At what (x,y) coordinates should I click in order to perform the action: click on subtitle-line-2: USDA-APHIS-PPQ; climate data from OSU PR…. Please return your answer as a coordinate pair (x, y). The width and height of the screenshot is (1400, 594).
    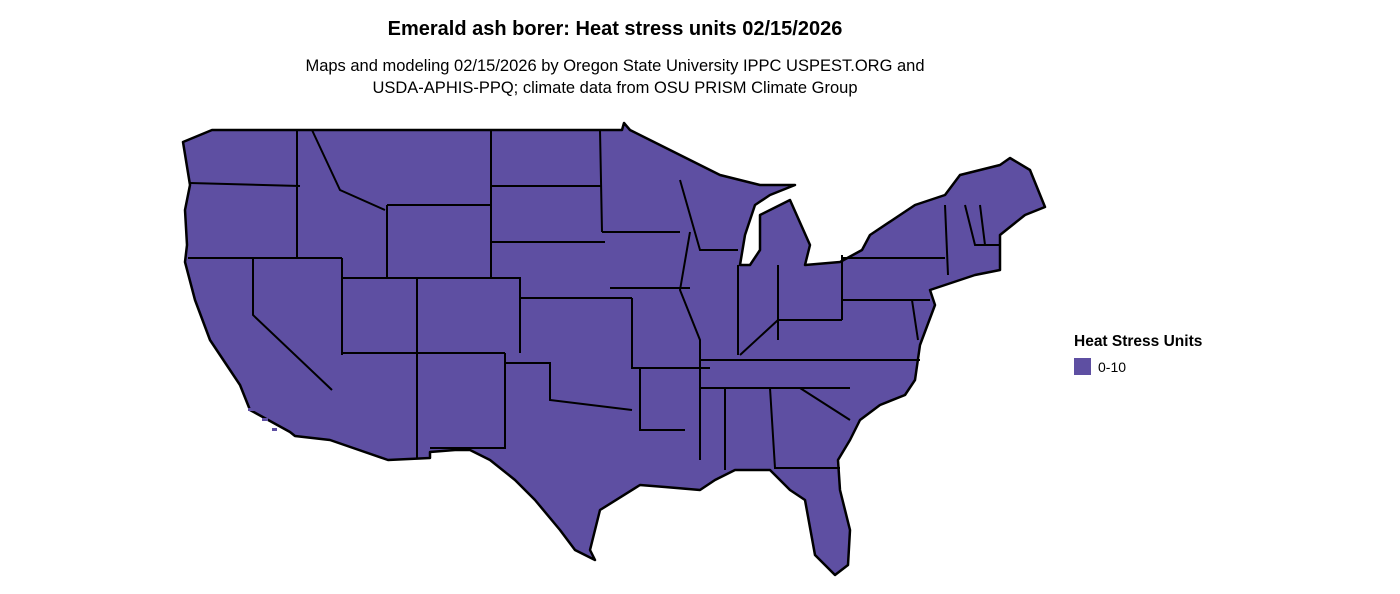
    Looking at the image, I should click on (615, 88).